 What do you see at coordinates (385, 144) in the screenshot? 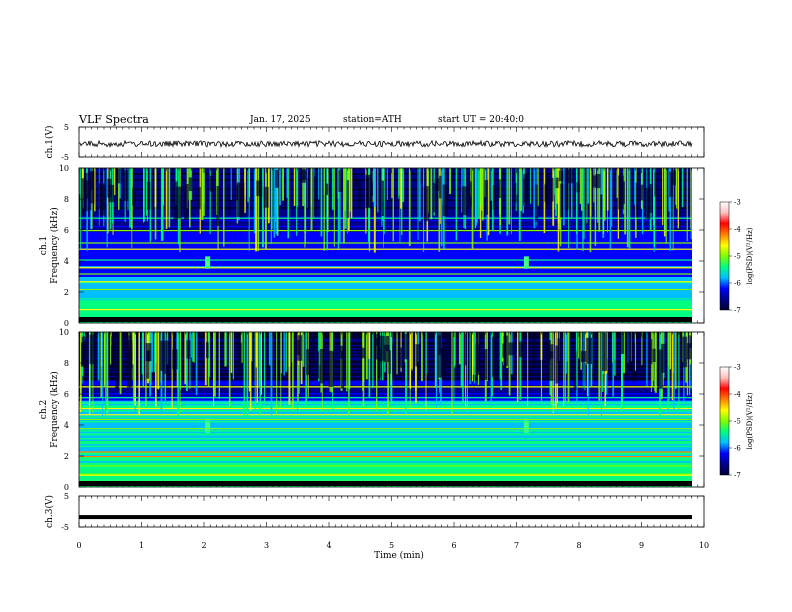
I see `ch1-waveform-line` at bounding box center [385, 144].